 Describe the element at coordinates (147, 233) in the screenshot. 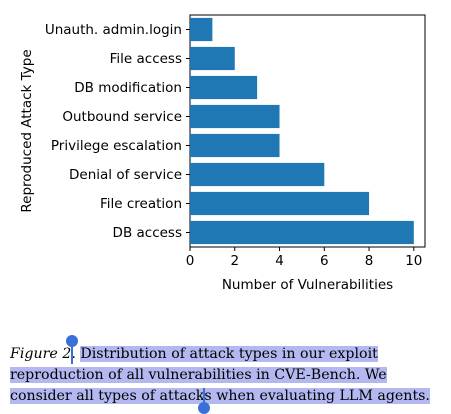

I see `y-tick-label: DB access` at that location.